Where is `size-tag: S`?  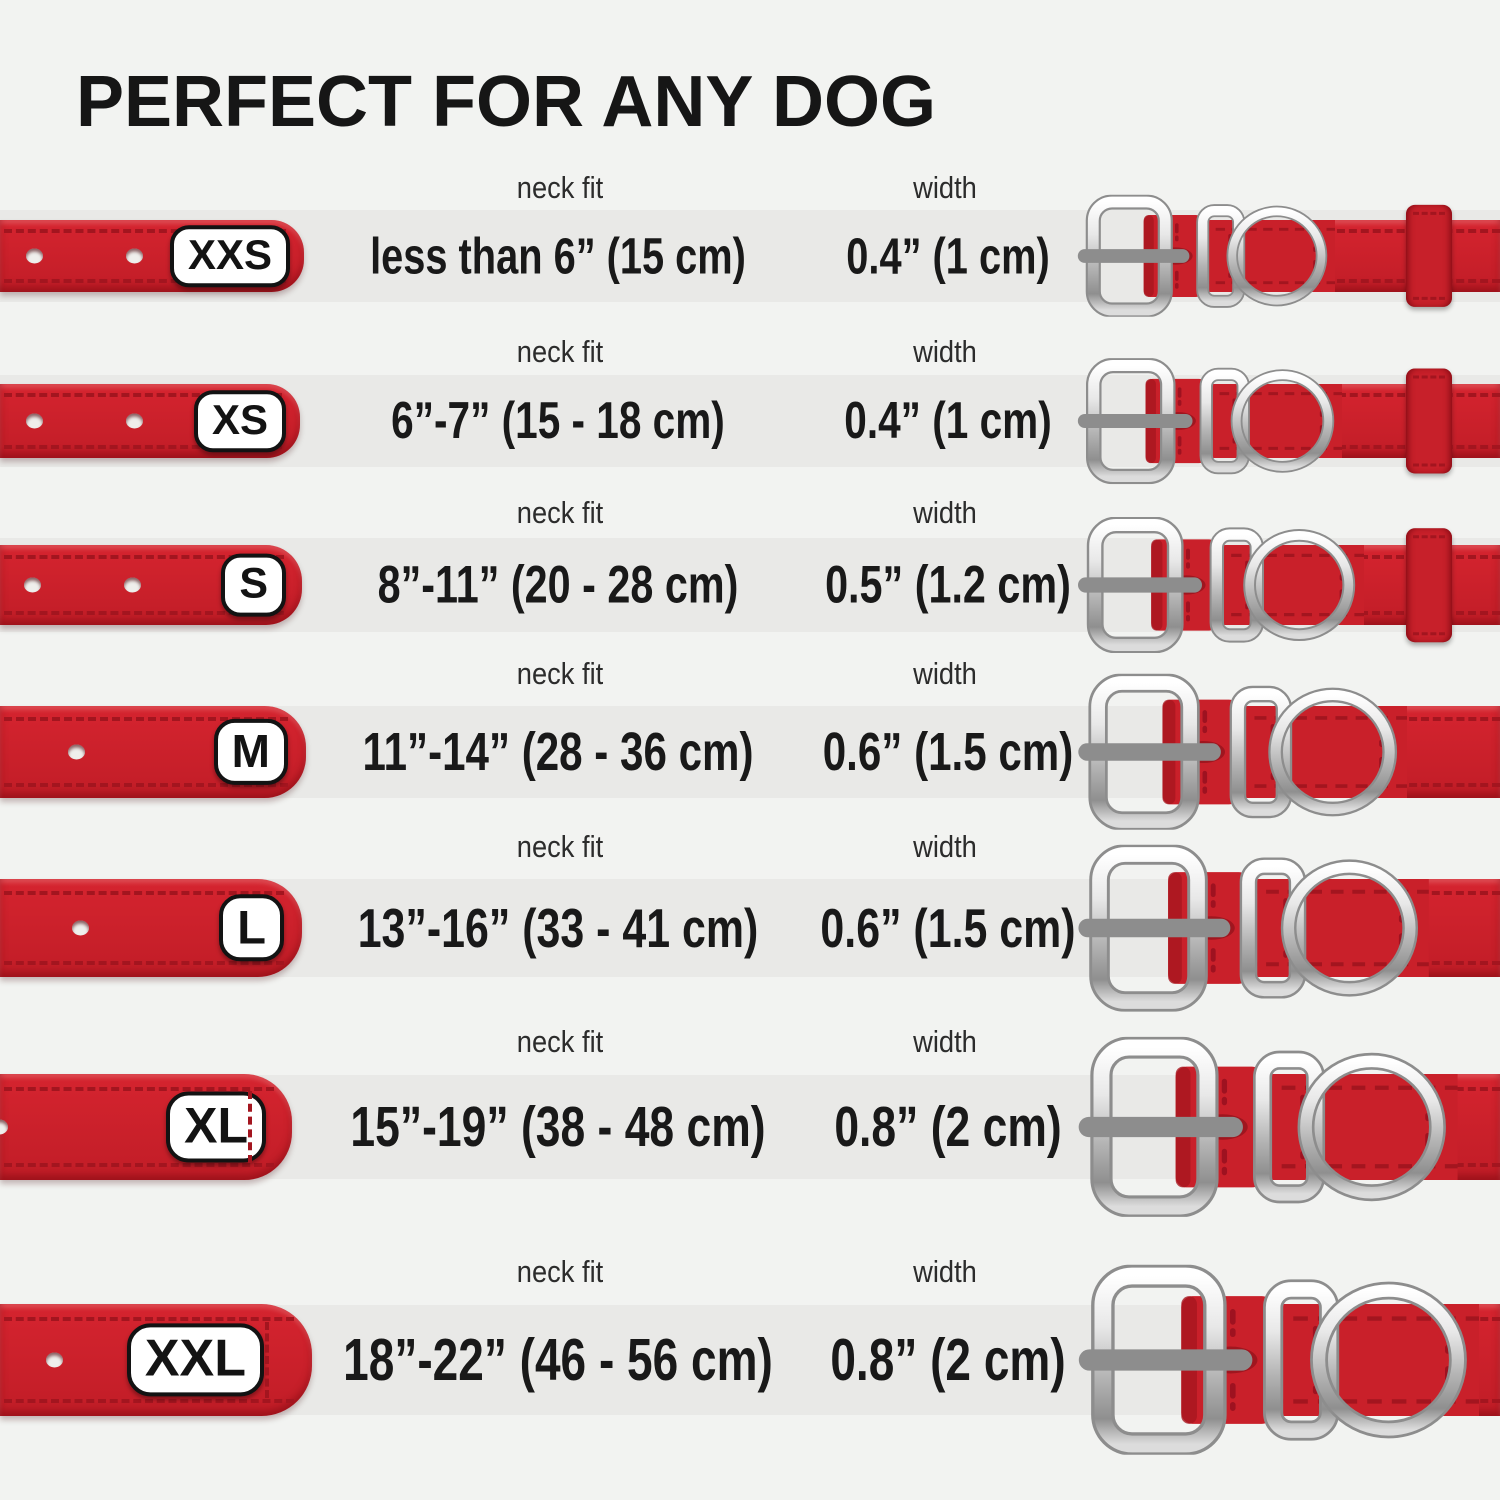
size-tag: S is located at coordinates (253, 585).